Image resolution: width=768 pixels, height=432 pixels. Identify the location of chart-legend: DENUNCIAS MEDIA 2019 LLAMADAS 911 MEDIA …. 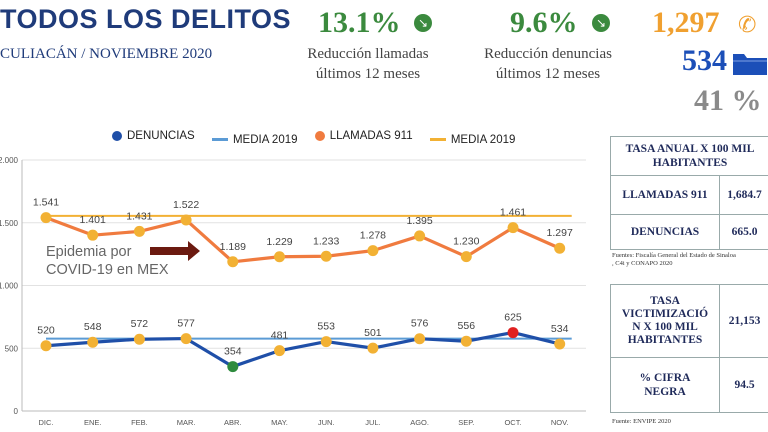
(320, 138).